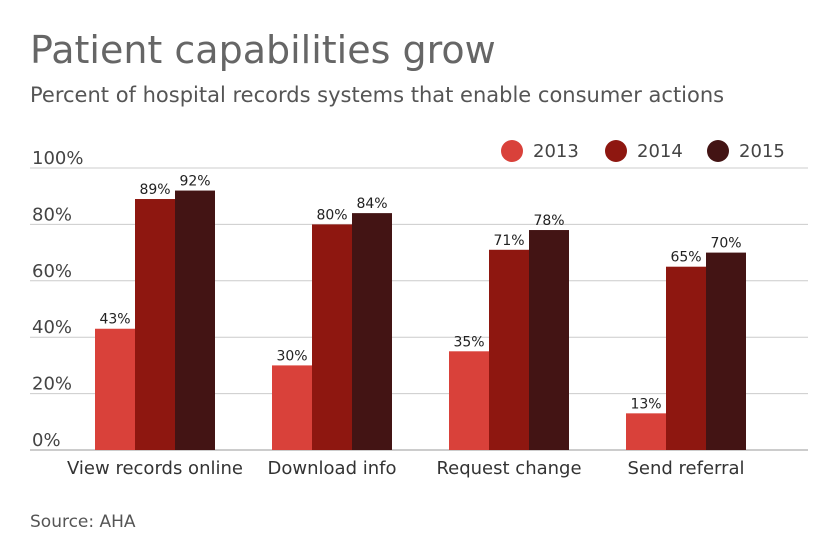 This screenshot has width=840, height=547. I want to click on data-label: 30%, so click(291, 356).